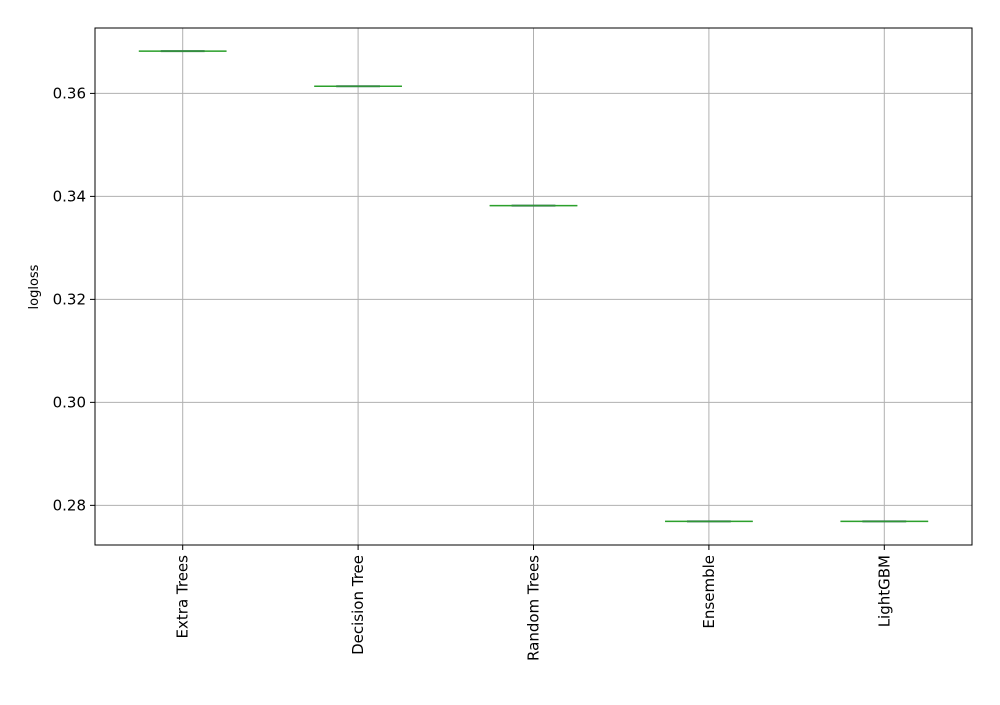 Image resolution: width=1000 pixels, height=705 pixels. Describe the element at coordinates (183, 597) in the screenshot. I see `x-tick-label: Extra Trees` at that location.